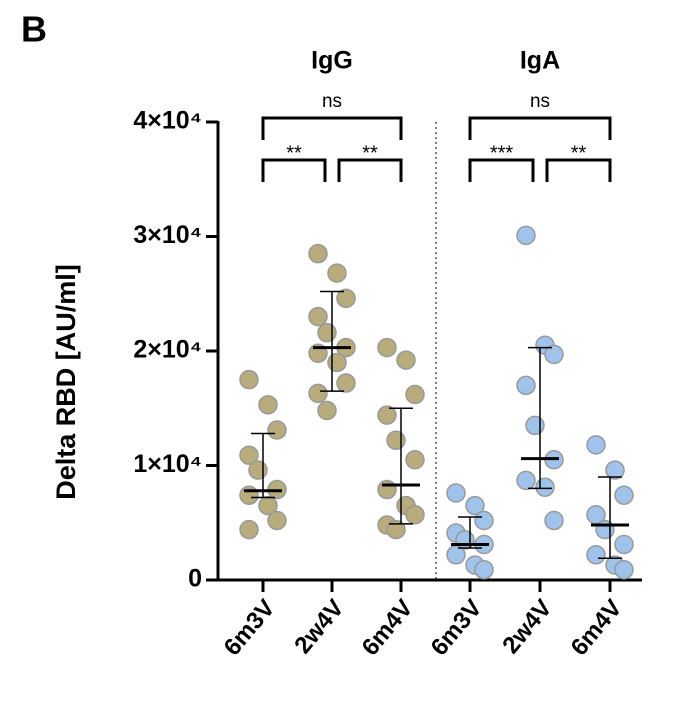  I want to click on y-tick-label: 2×10⁴, so click(167, 350).